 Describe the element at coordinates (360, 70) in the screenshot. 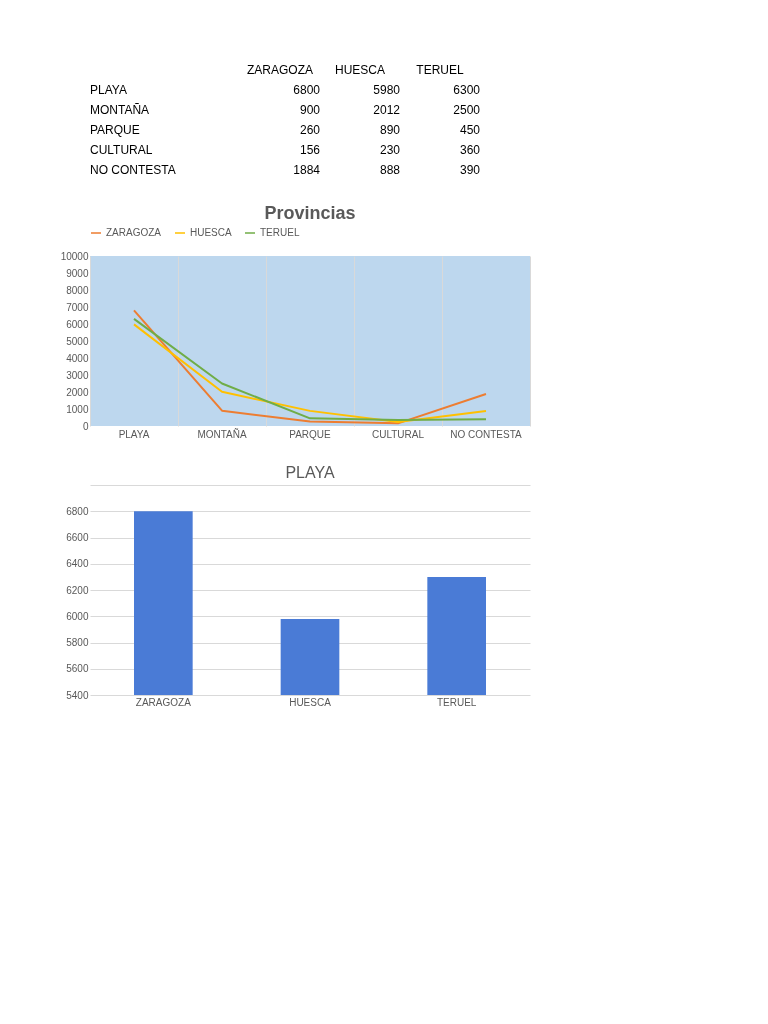

I see `text: HUESCA` at that location.